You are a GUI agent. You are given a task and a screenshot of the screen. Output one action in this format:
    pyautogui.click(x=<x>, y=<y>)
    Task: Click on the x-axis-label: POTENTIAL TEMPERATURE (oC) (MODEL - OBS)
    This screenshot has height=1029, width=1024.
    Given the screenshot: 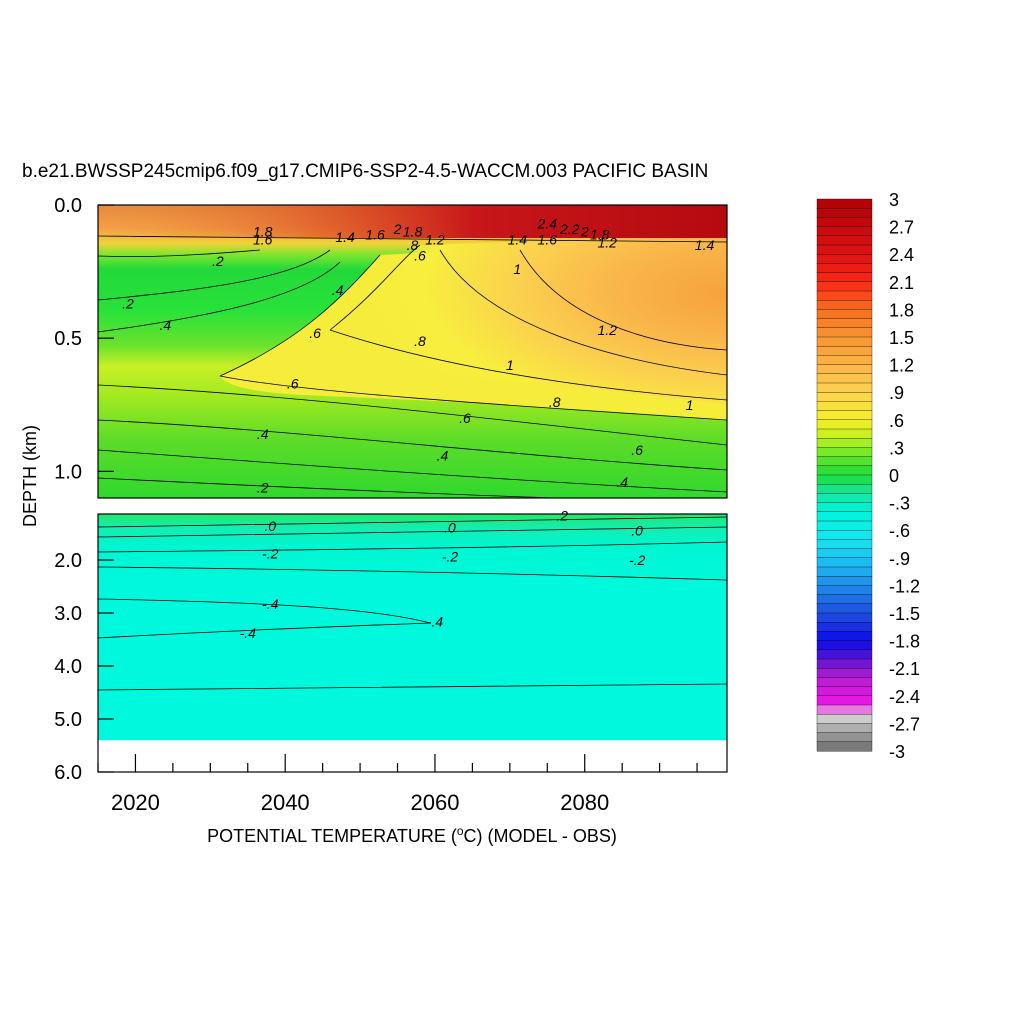 What is the action you would take?
    pyautogui.click(x=412, y=835)
    